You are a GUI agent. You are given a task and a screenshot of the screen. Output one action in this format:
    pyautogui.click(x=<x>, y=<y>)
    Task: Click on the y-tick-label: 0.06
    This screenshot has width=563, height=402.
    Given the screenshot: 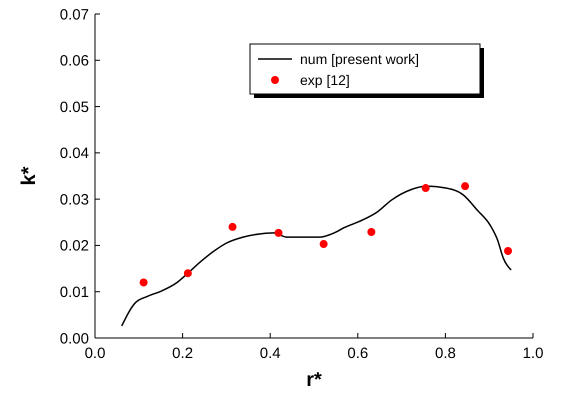 What is the action you would take?
    pyautogui.click(x=74, y=61)
    